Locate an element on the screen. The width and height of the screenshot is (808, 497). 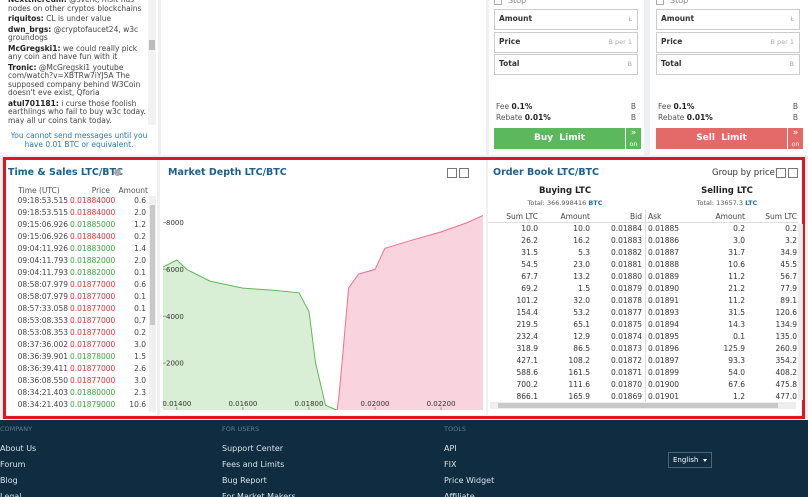
fee-label: Fee is located at coordinates (665, 106).